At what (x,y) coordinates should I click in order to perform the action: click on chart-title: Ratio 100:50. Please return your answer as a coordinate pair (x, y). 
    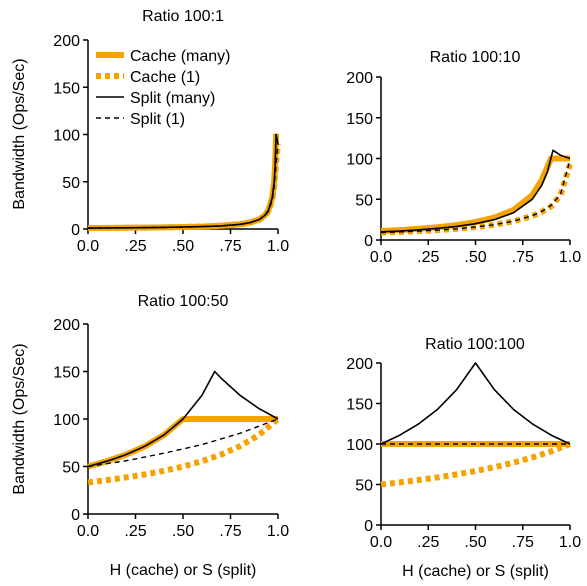
    Looking at the image, I should click on (183, 301).